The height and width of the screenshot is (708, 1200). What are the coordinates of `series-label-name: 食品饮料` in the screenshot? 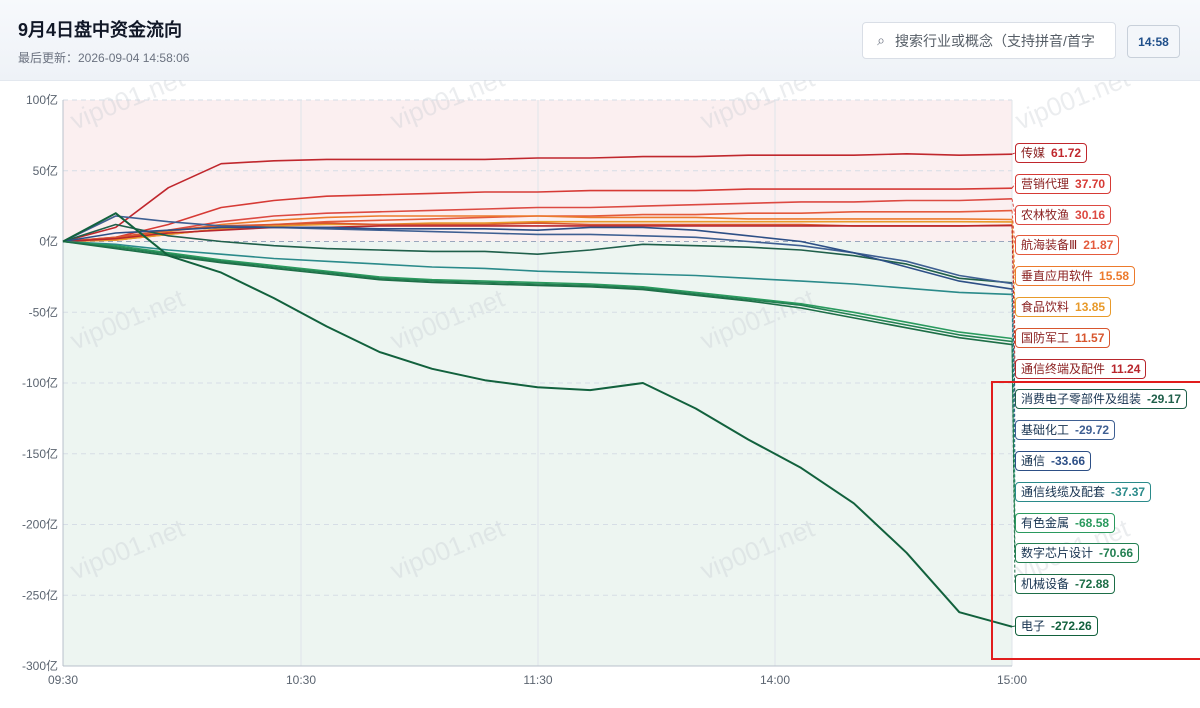 It's located at (1045, 307).